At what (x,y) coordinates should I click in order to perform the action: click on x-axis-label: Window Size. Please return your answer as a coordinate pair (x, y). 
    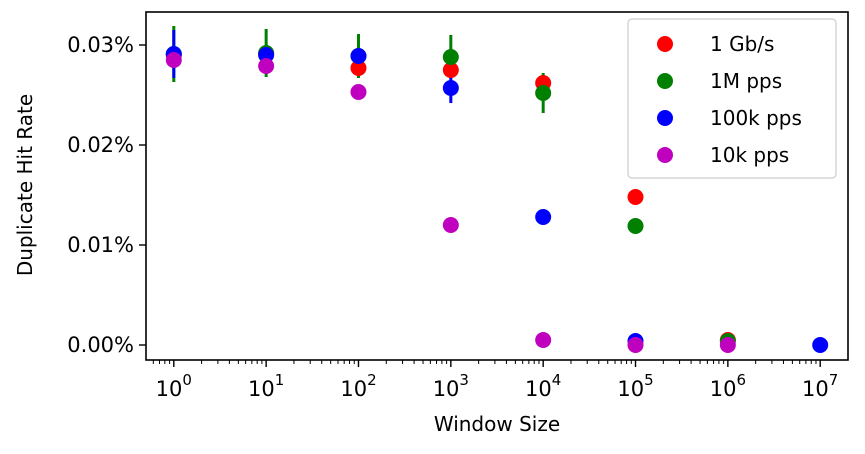
    Looking at the image, I should click on (497, 424).